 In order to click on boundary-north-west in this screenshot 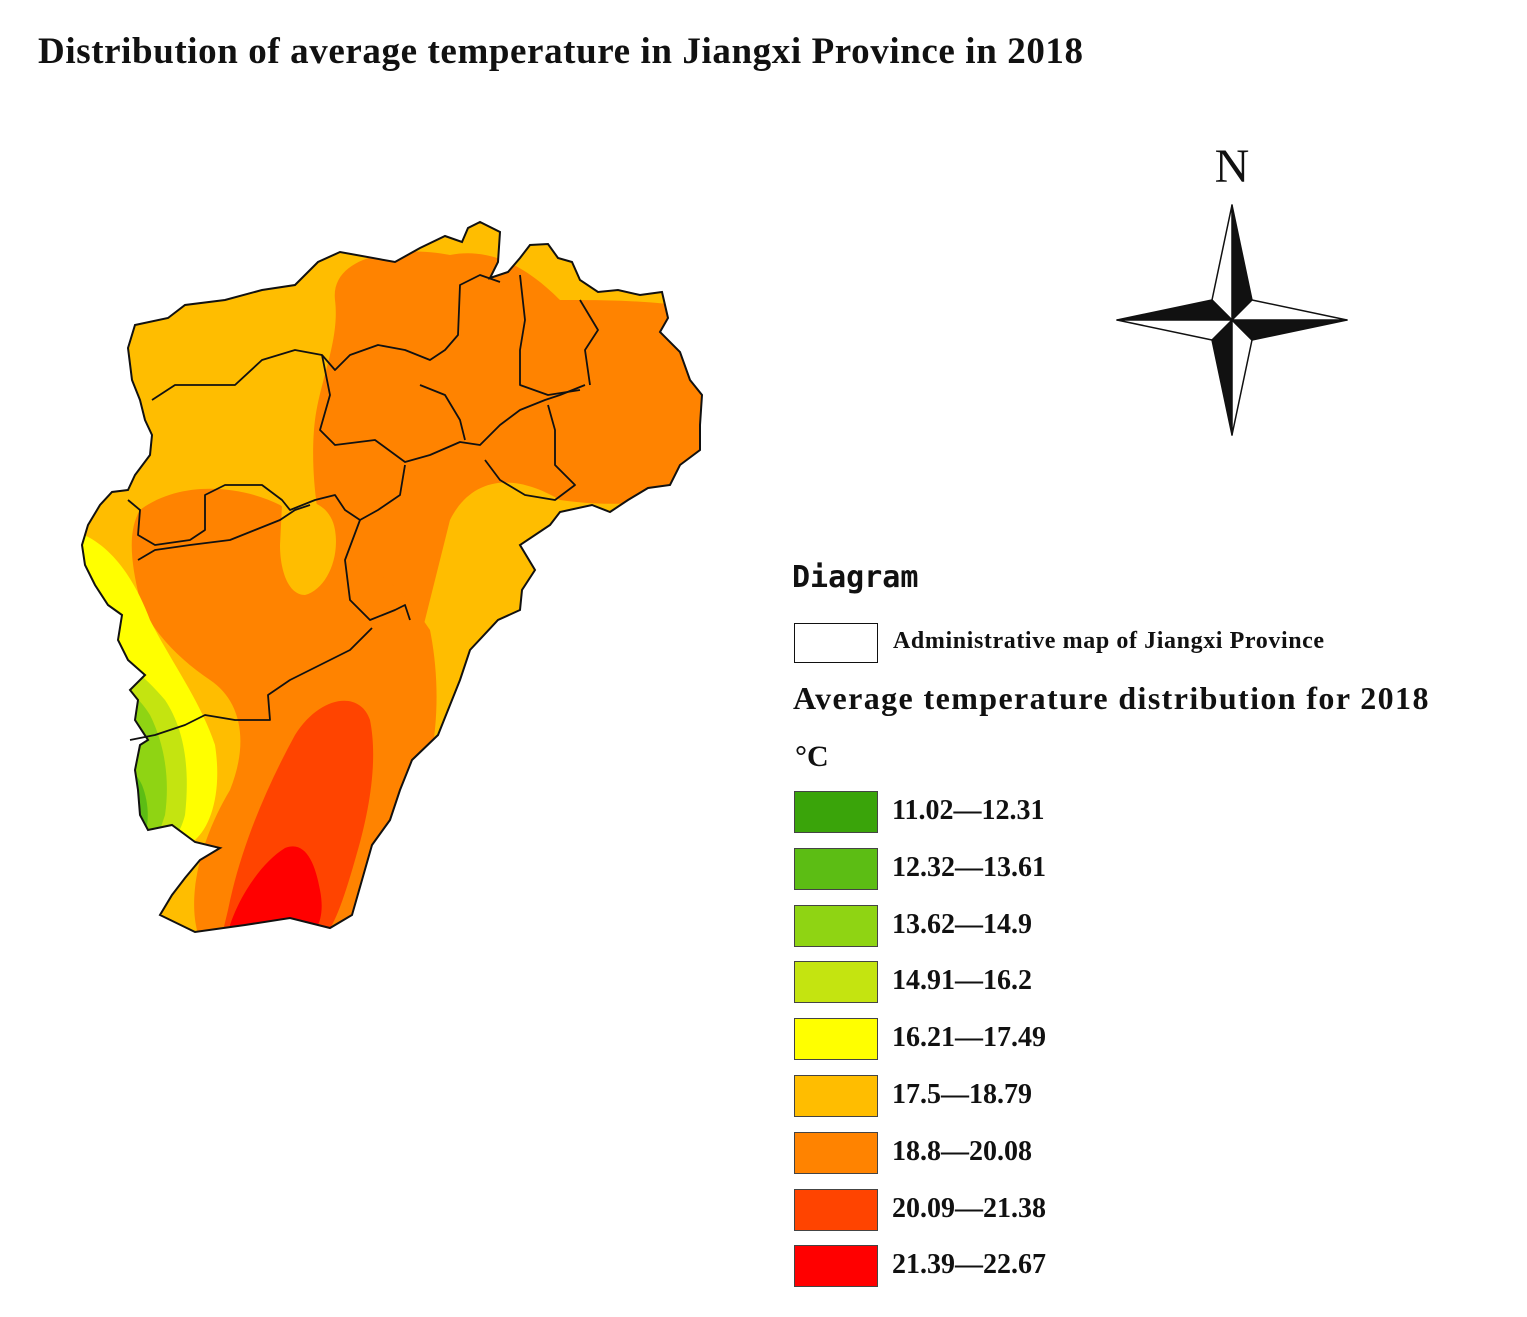, I will do `click(326, 337)`.